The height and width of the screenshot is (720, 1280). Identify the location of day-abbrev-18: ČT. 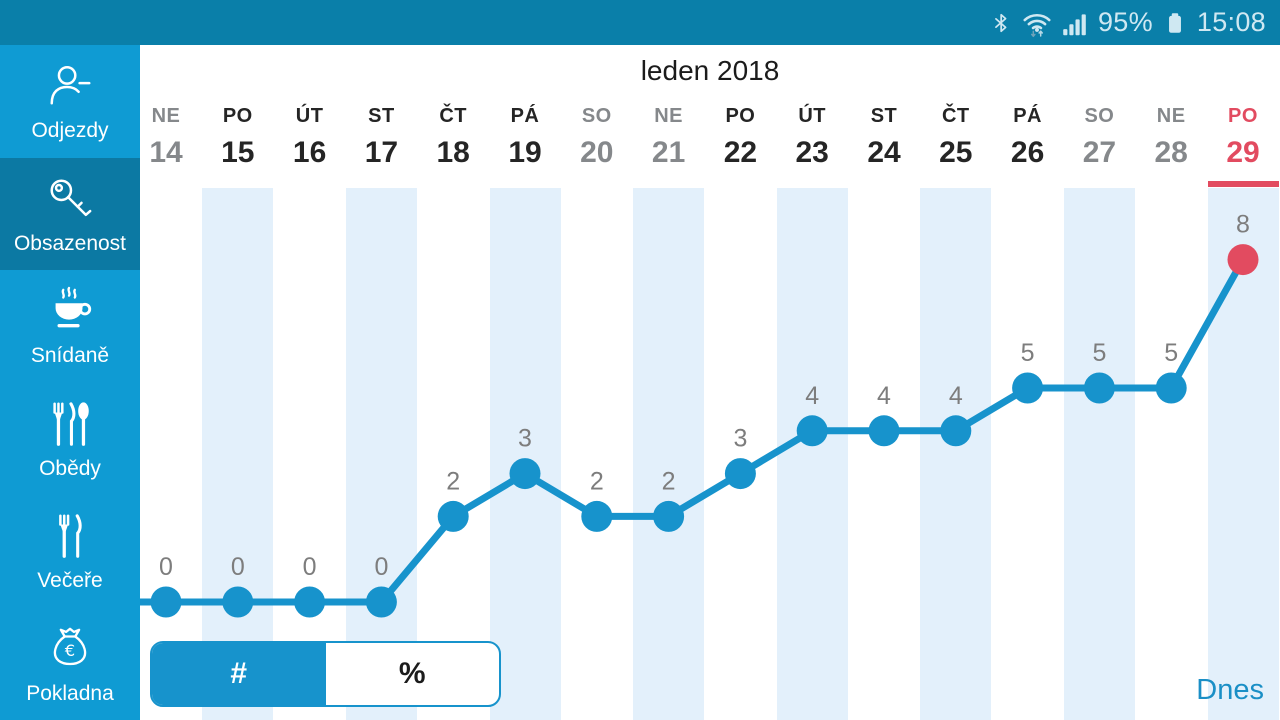
(453, 116).